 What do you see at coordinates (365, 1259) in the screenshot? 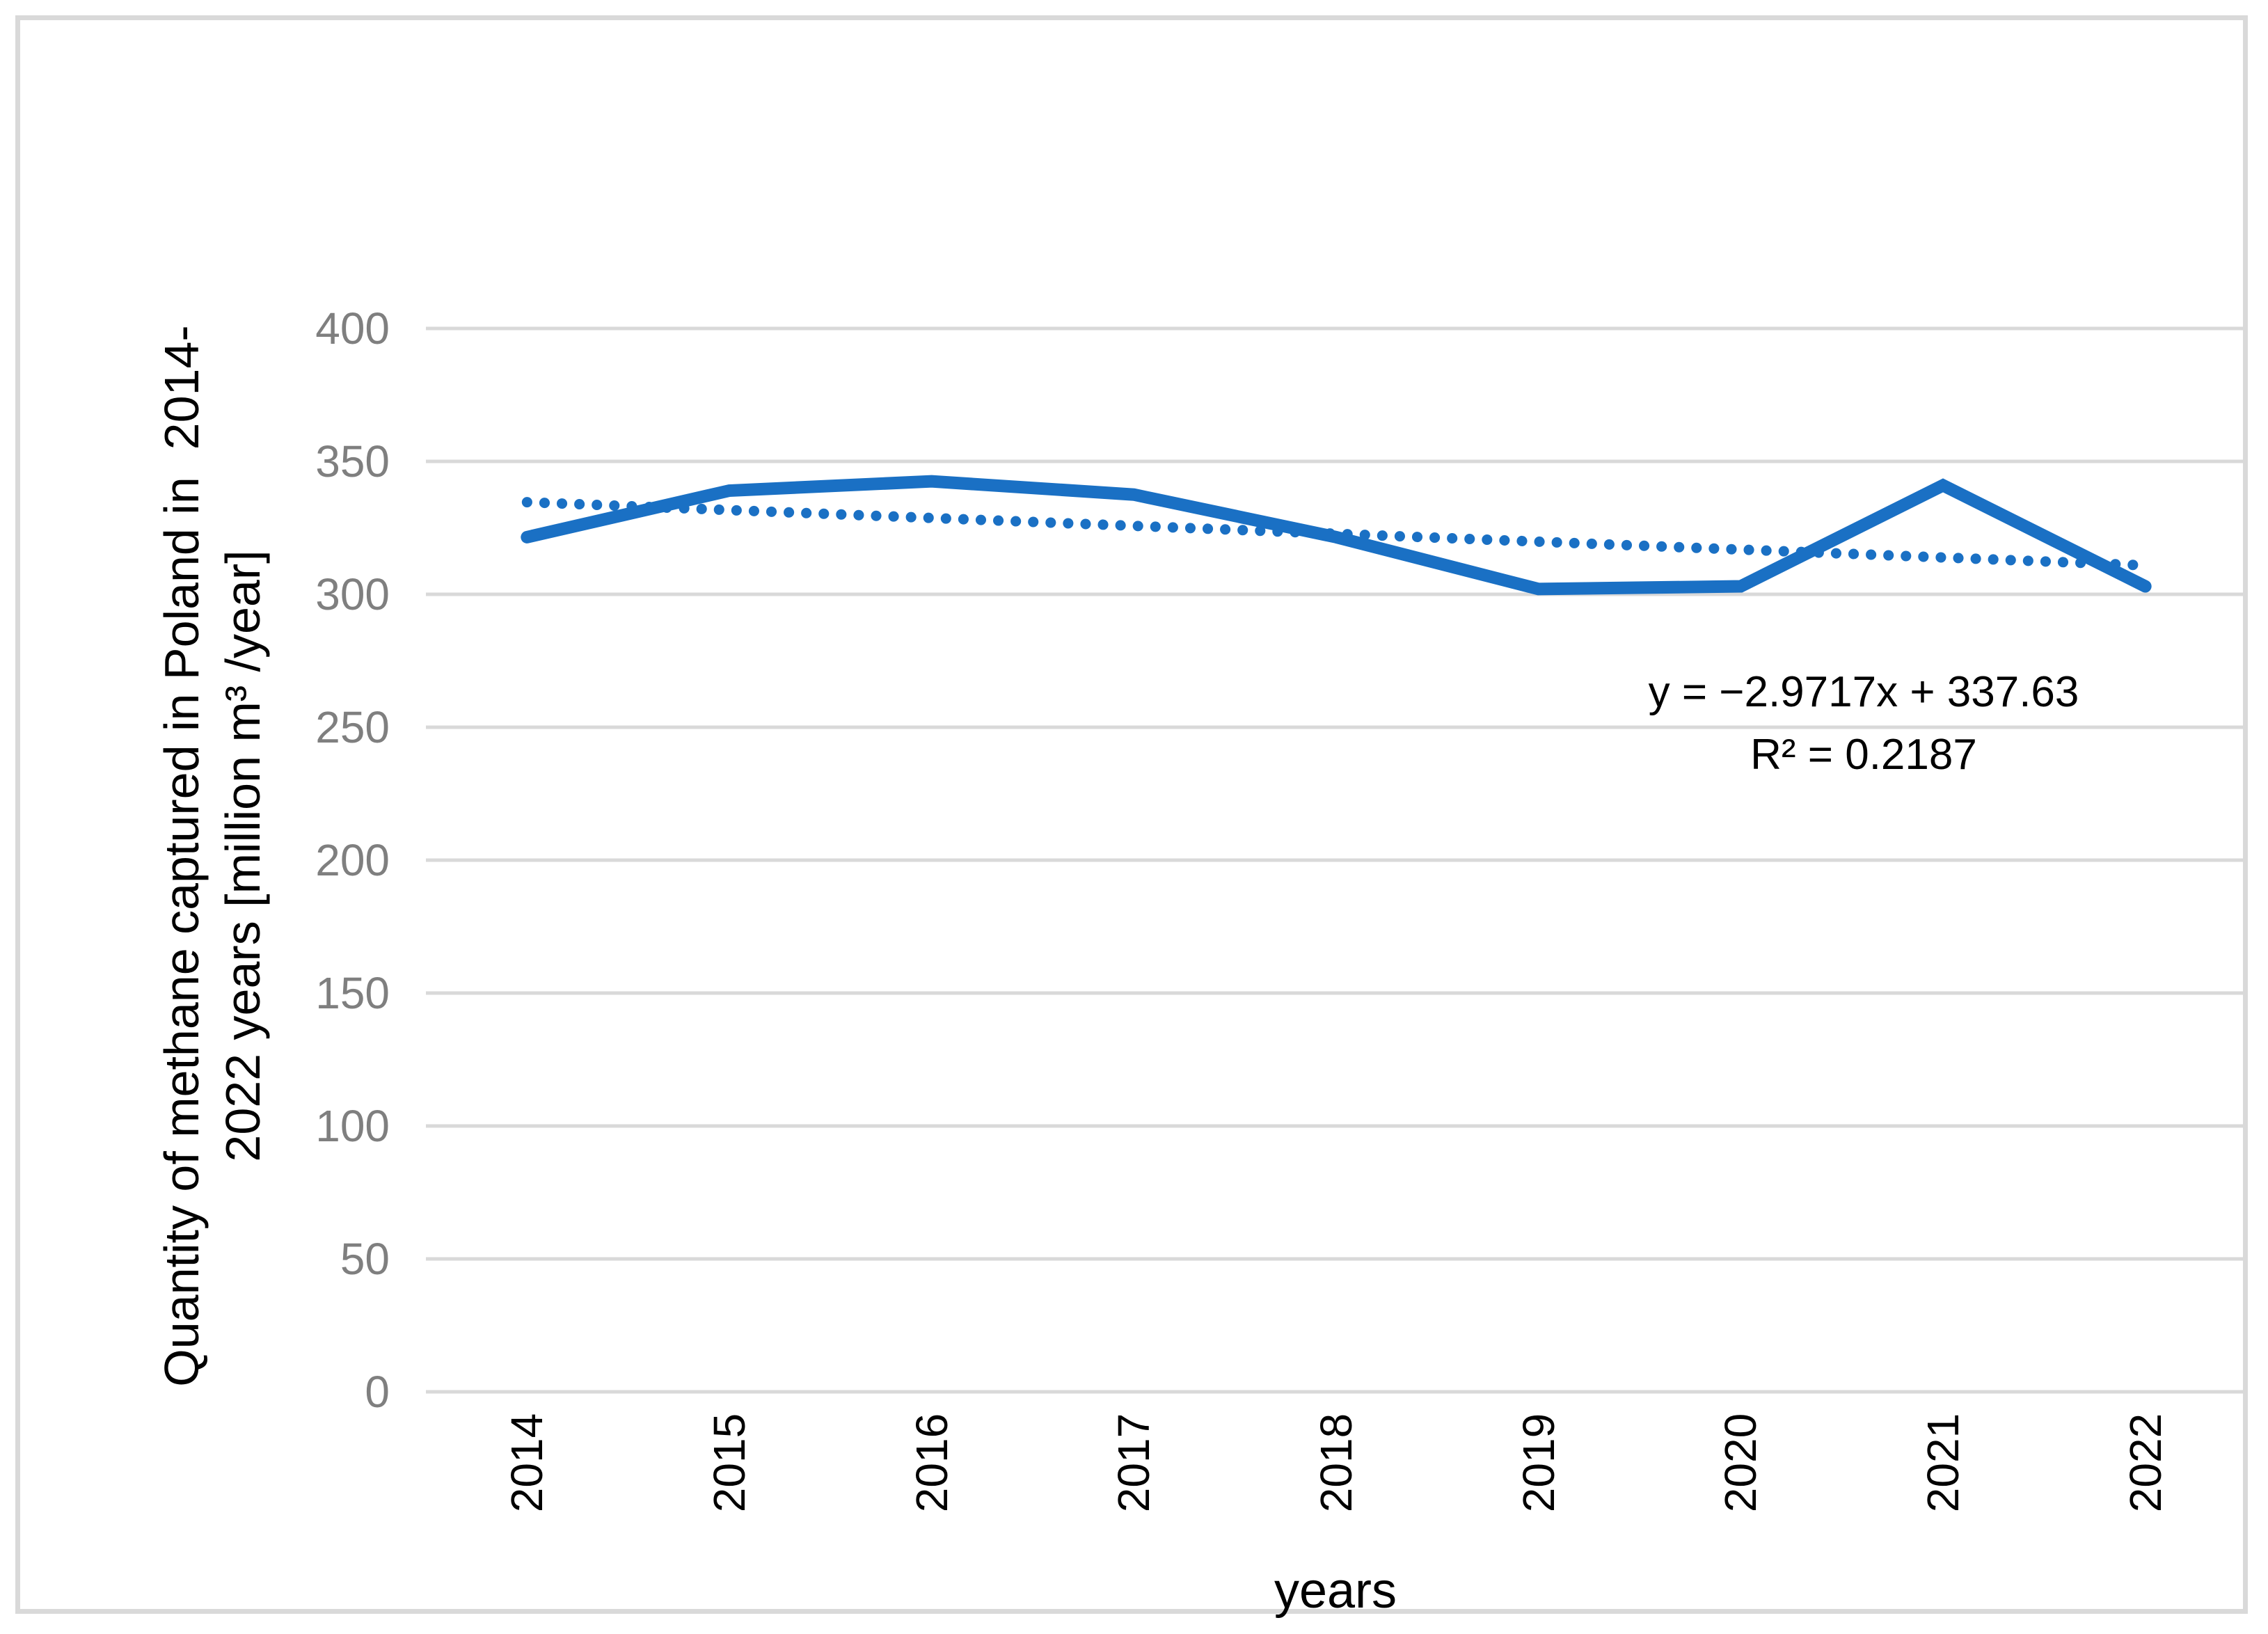
I see `y-tick-label-50: 50` at bounding box center [365, 1259].